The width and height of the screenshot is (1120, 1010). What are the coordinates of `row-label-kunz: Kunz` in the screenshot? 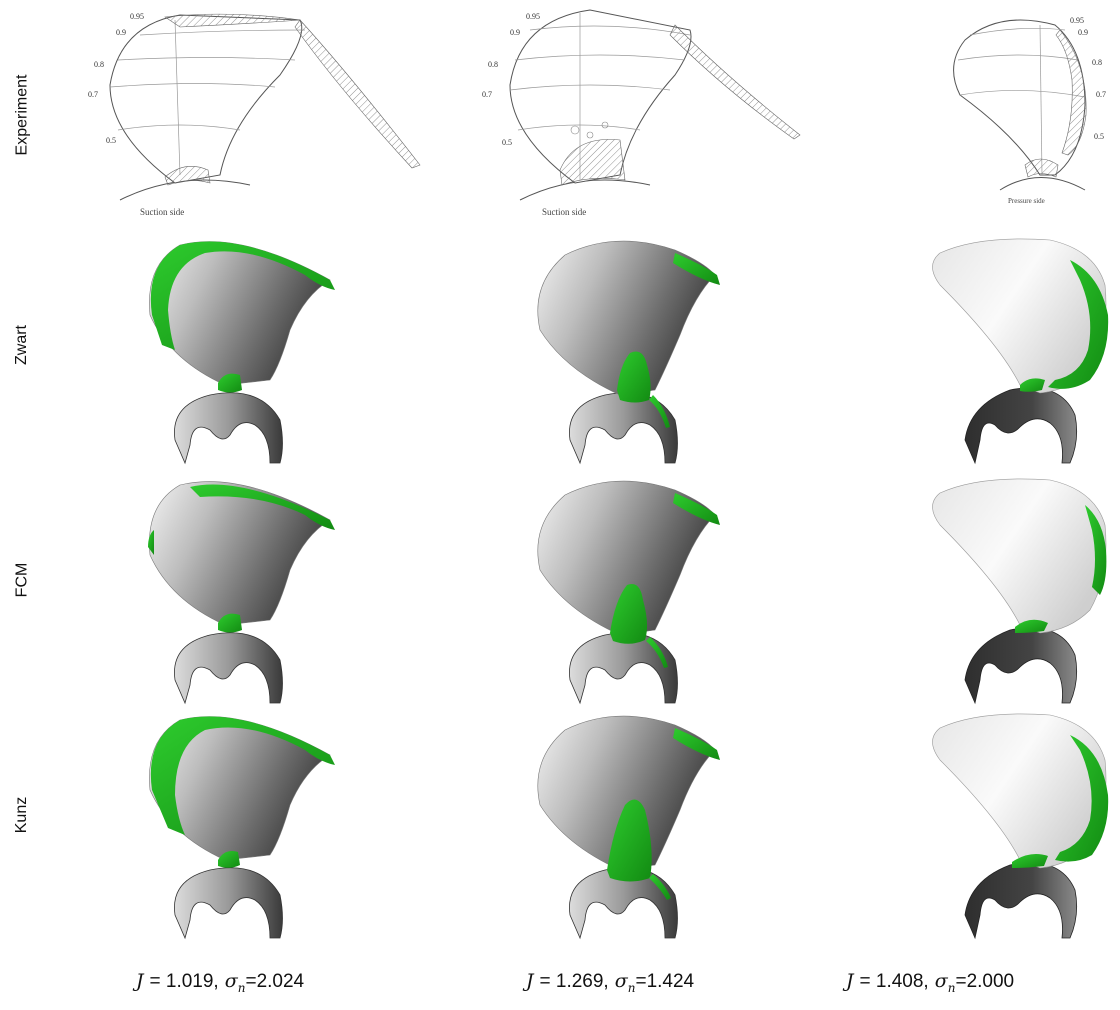 It's located at (22, 815).